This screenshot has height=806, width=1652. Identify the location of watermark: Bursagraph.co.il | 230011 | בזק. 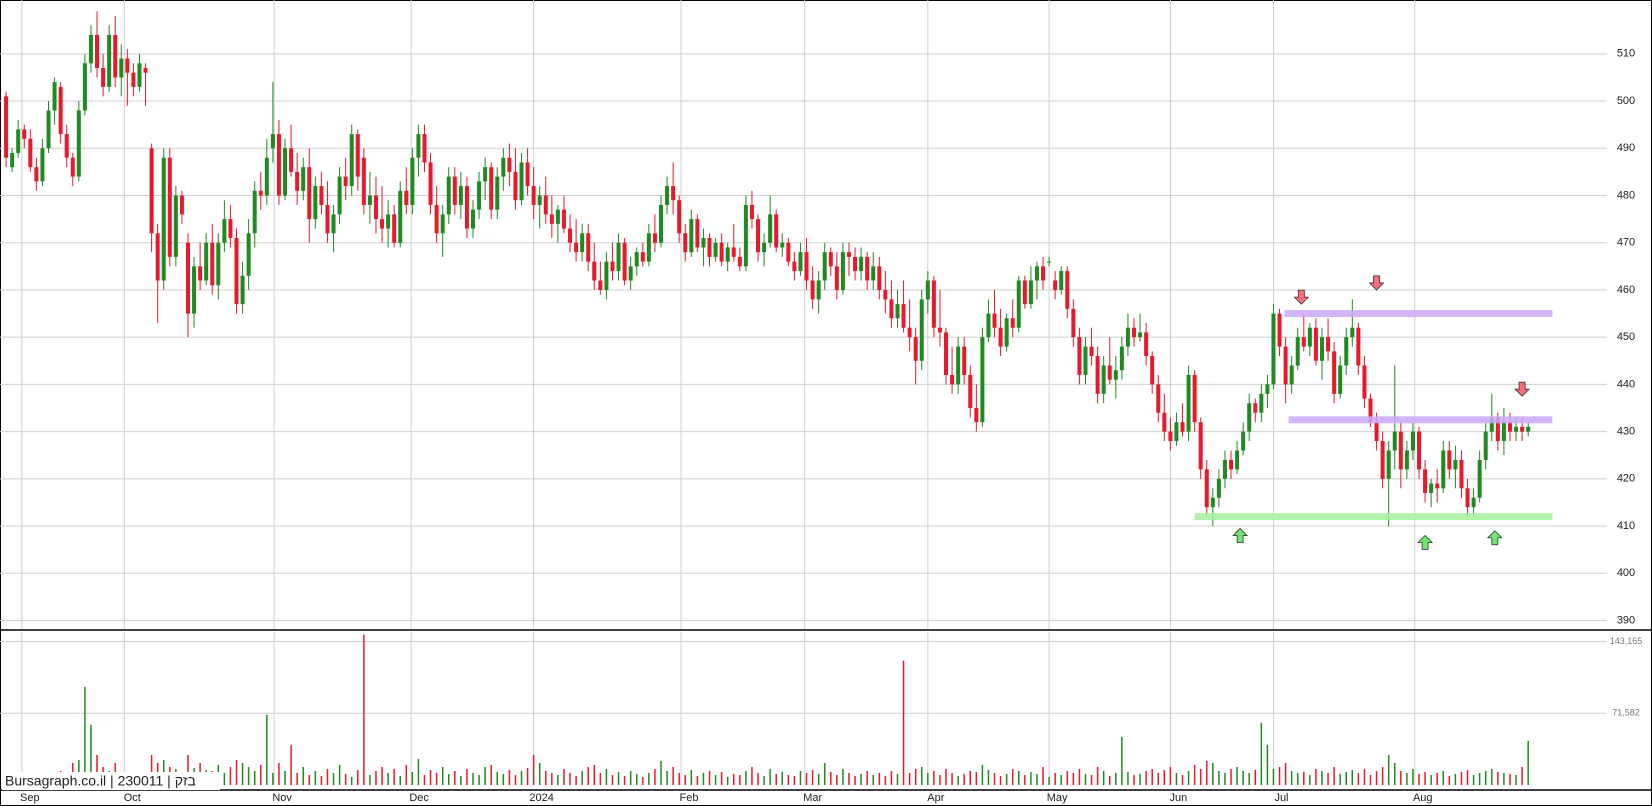
(100, 781).